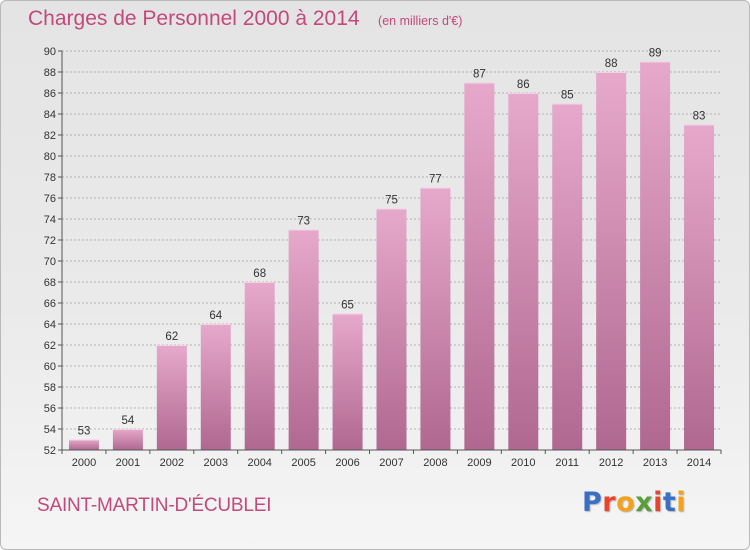 This screenshot has height=550, width=750. What do you see at coordinates (84, 432) in the screenshot?
I see `data-label-2000: 53` at bounding box center [84, 432].